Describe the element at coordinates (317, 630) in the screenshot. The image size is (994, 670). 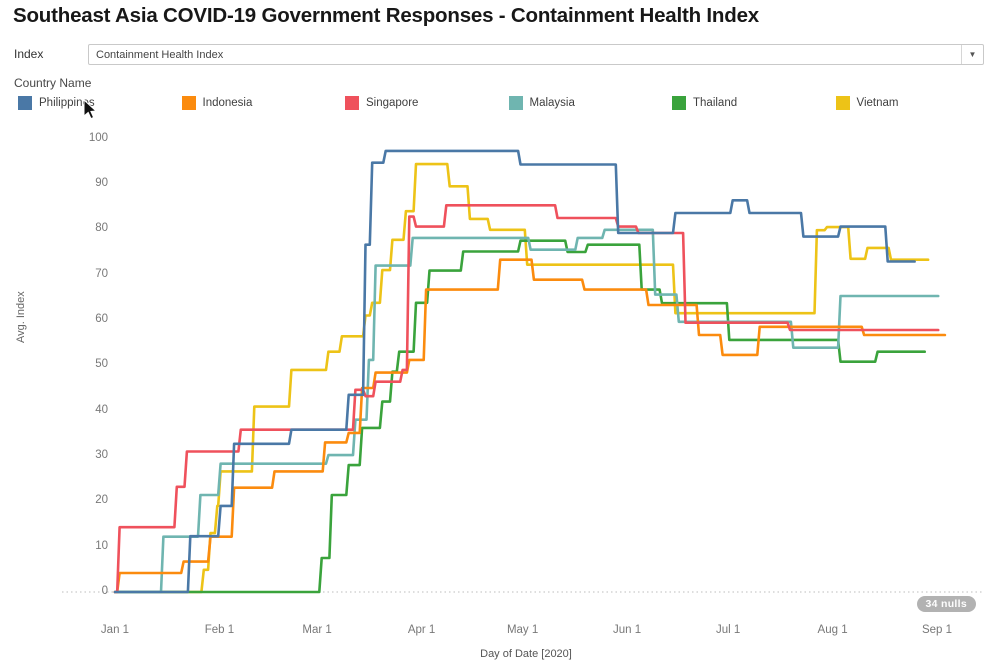
I see `x-tick-label-mar-1: Mar 1` at that location.